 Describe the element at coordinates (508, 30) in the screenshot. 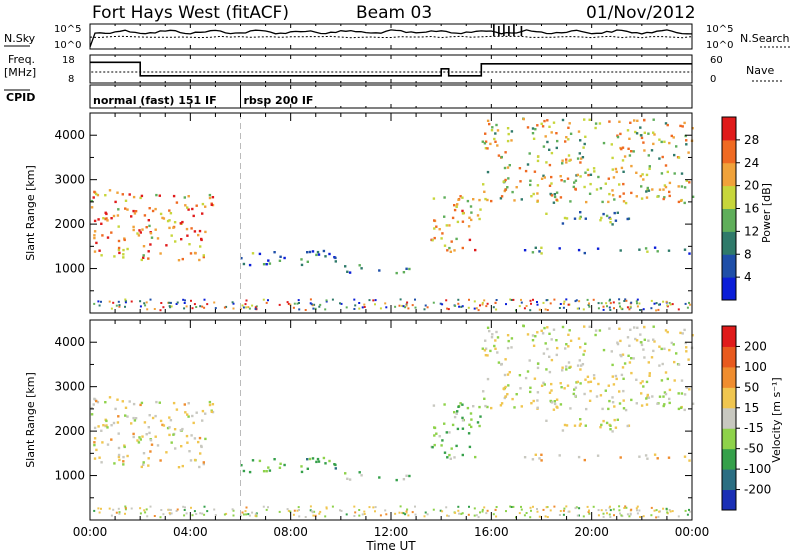

I see `noise-spikes` at that location.